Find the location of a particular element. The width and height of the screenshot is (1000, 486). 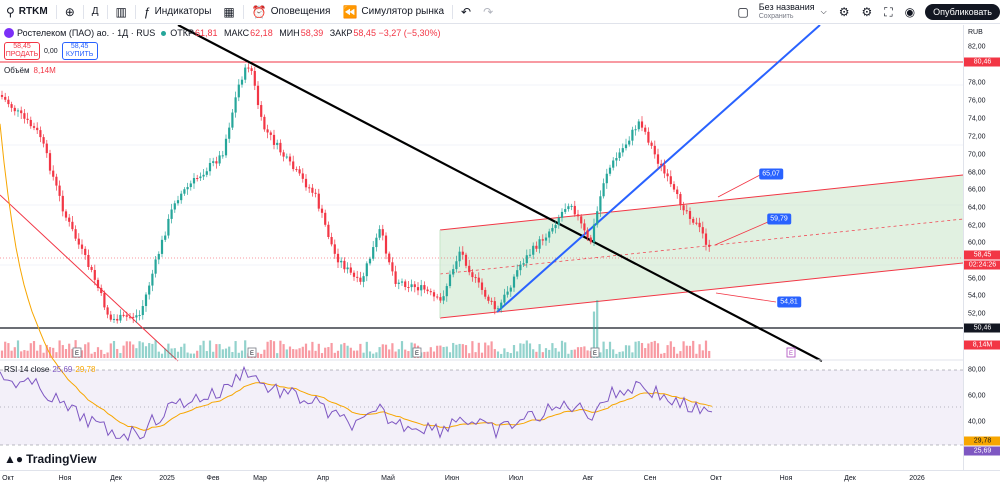

downtrend-line-red is located at coordinates (89, 278).